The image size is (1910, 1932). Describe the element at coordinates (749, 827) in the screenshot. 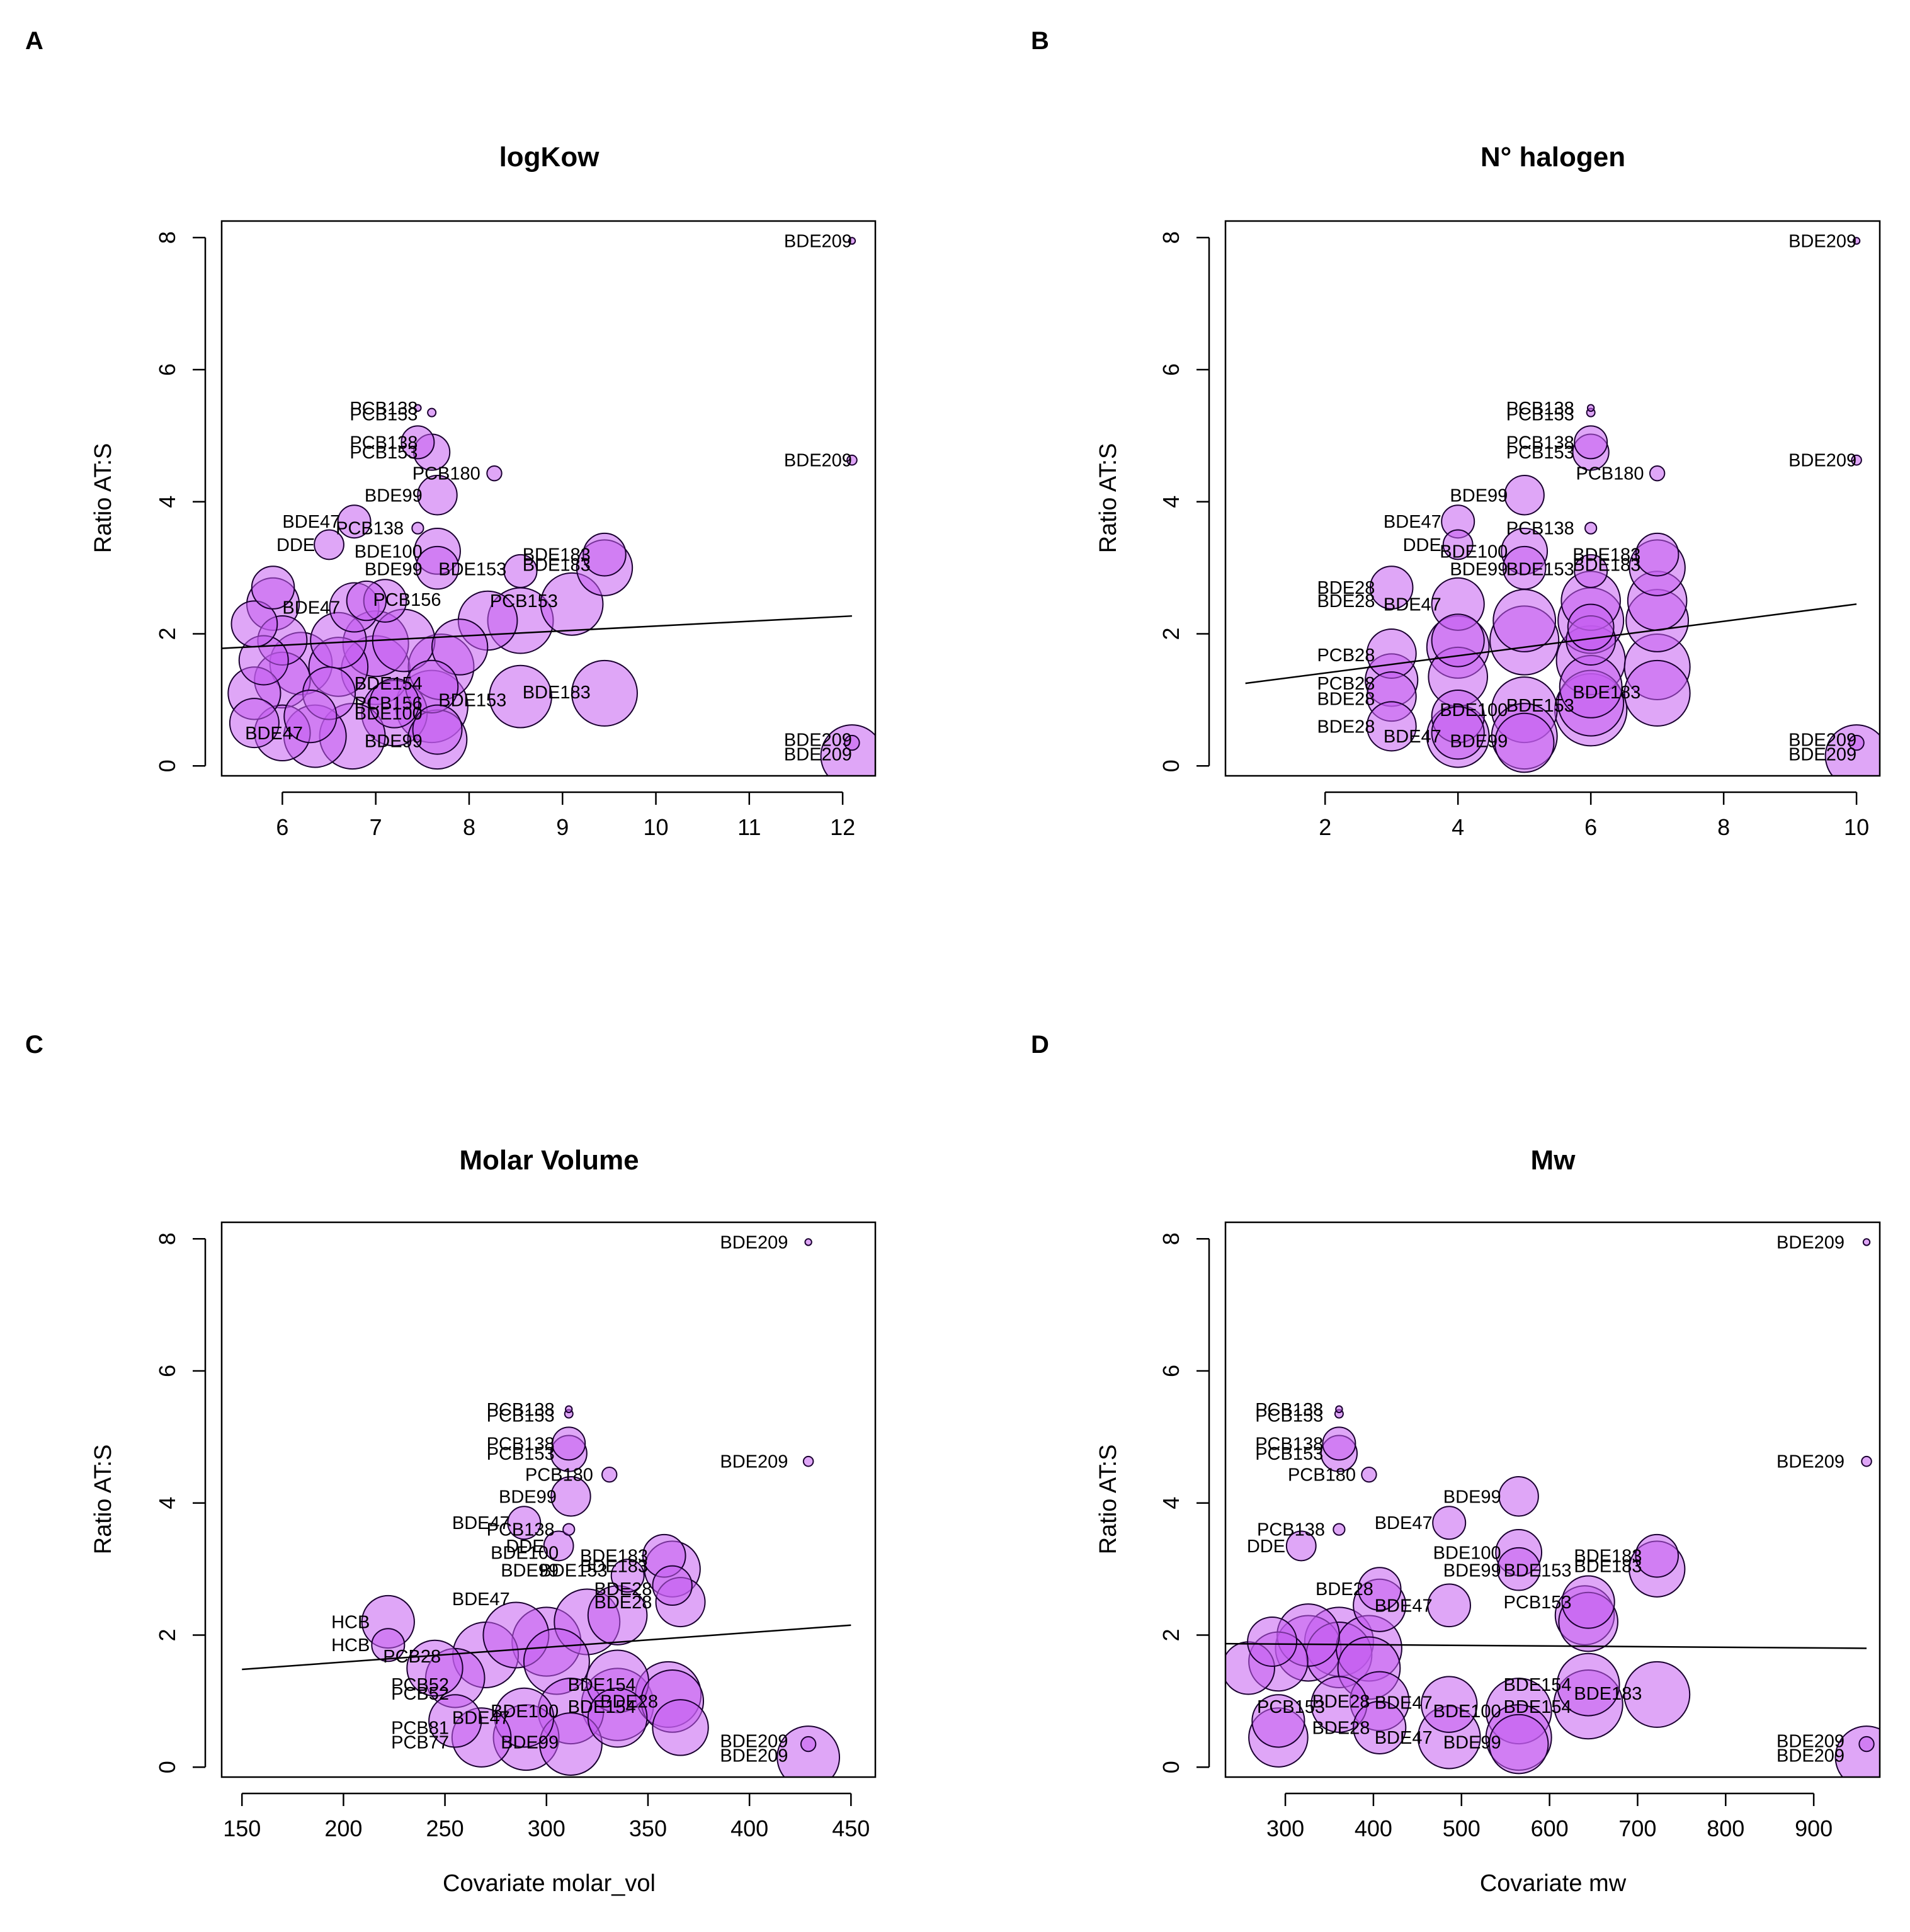

I see `x-tick-label: 11` at that location.